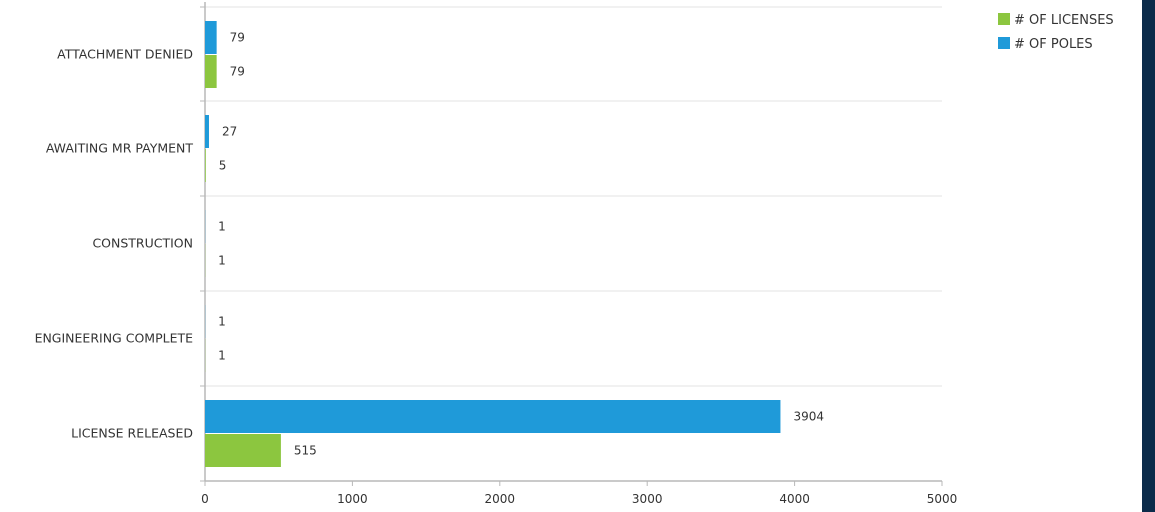  What do you see at coordinates (1064, 20) in the screenshot?
I see `legend-label: # OF LICENSES` at bounding box center [1064, 20].